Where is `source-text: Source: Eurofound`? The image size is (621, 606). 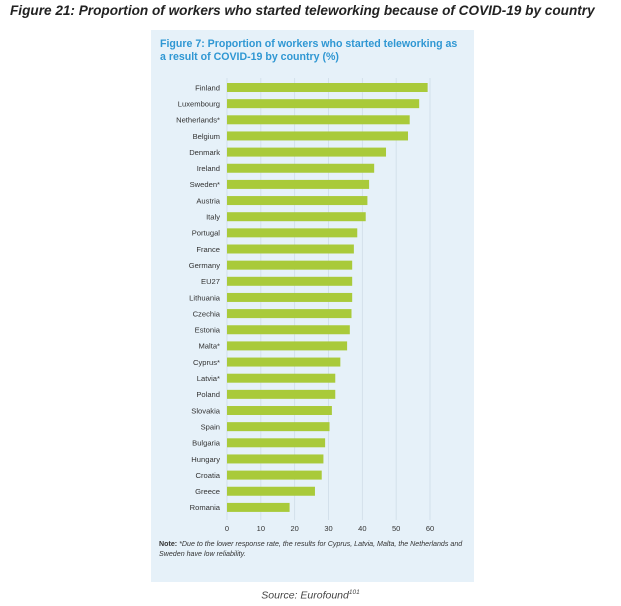 source-text: Source: Eurofound is located at coordinates (305, 595).